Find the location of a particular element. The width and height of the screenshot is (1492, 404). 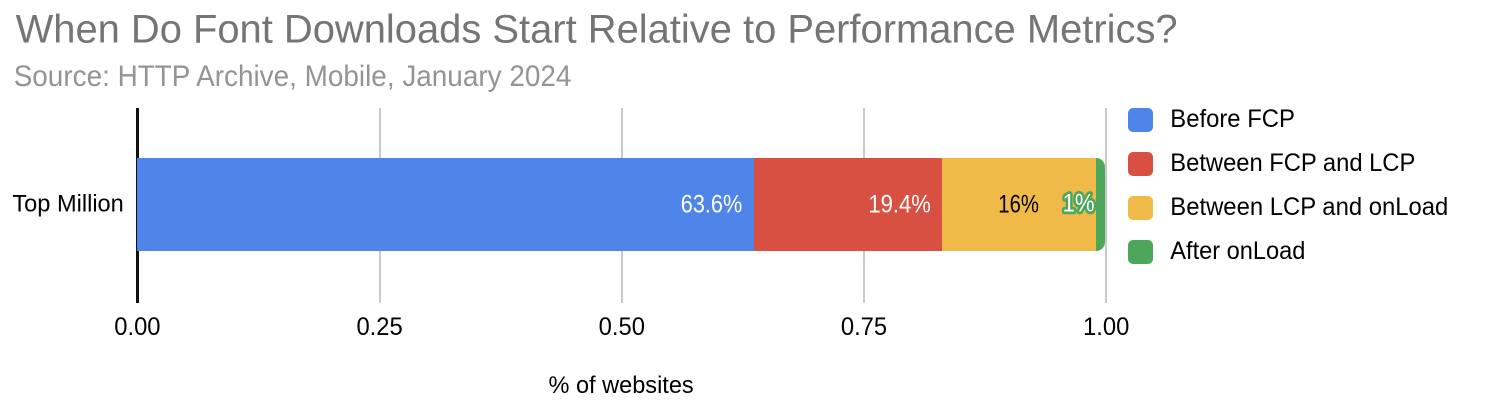

svg-text: Between FCP and LCP is located at coordinates (1292, 163).